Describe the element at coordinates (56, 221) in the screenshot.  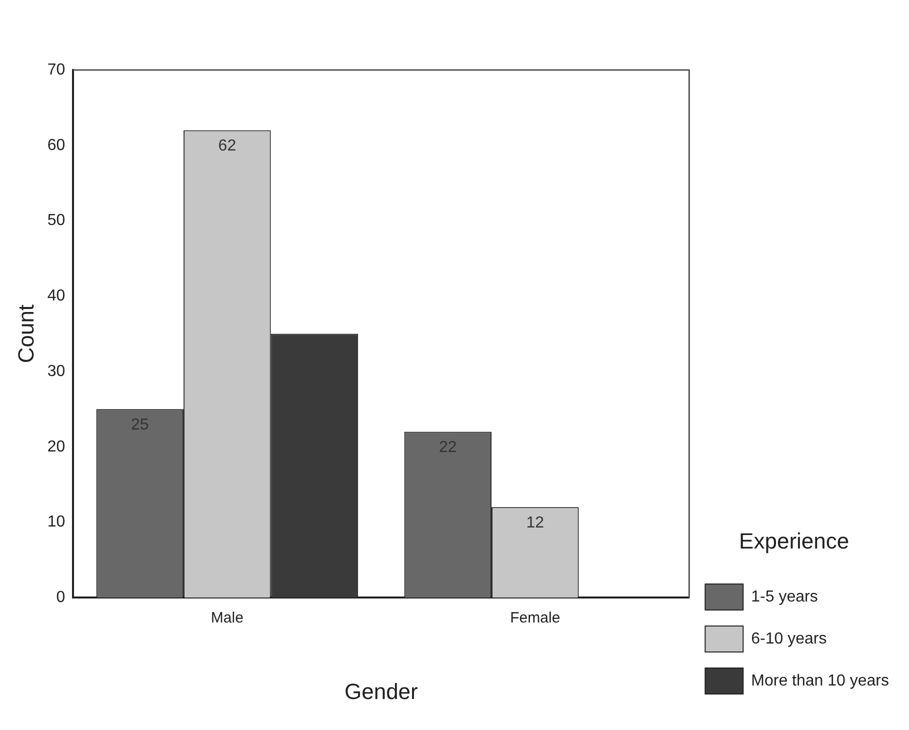
I see `y-tick-label: 50` at that location.